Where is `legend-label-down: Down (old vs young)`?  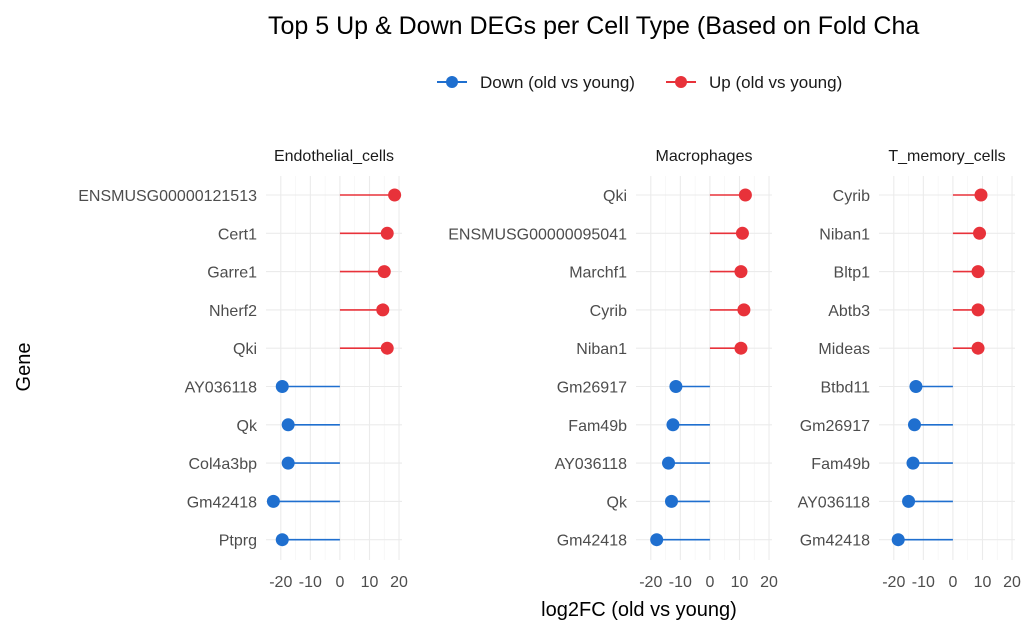 legend-label-down: Down (old vs young) is located at coordinates (557, 82).